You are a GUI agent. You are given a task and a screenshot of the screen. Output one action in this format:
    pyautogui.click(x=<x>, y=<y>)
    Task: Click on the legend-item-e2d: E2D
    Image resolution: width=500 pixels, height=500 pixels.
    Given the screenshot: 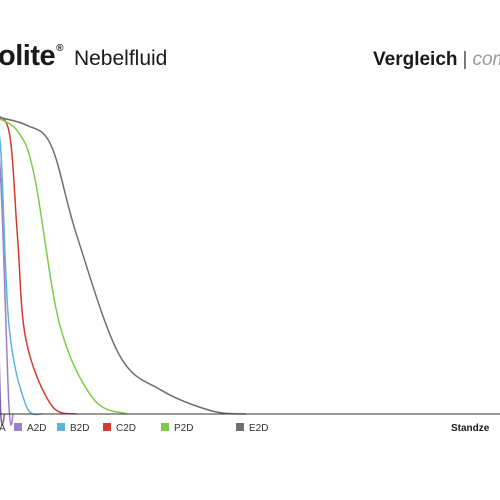 What is the action you would take?
    pyautogui.click(x=252, y=428)
    